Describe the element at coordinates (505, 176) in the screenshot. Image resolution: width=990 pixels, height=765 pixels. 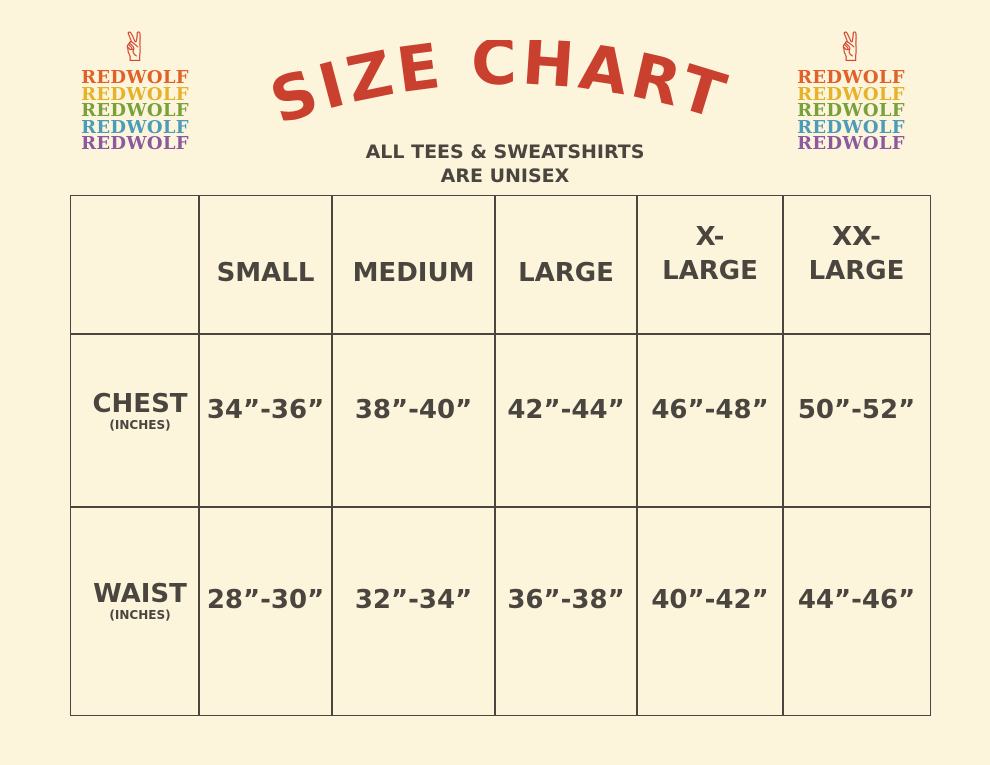
I see `subtitle-line-2: ARE UNISEX` at that location.